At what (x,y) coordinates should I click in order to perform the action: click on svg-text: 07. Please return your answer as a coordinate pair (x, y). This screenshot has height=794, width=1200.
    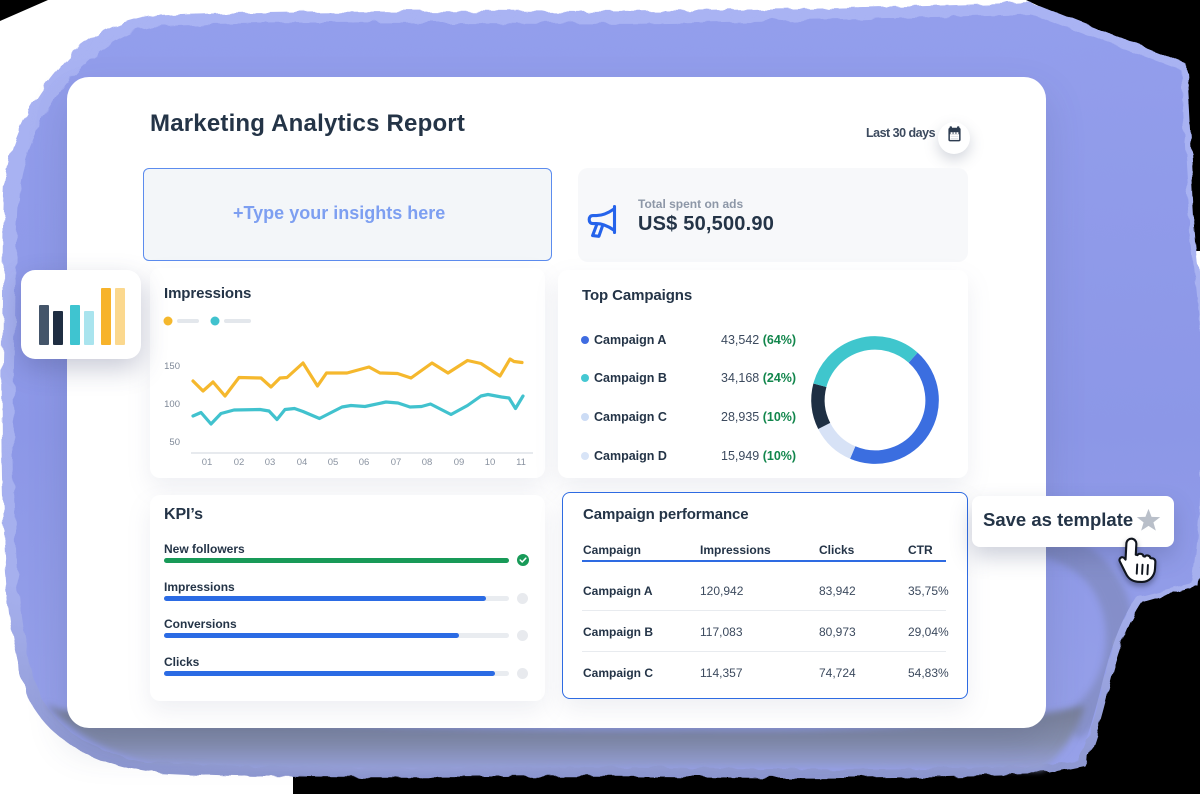
    Looking at the image, I should click on (396, 462).